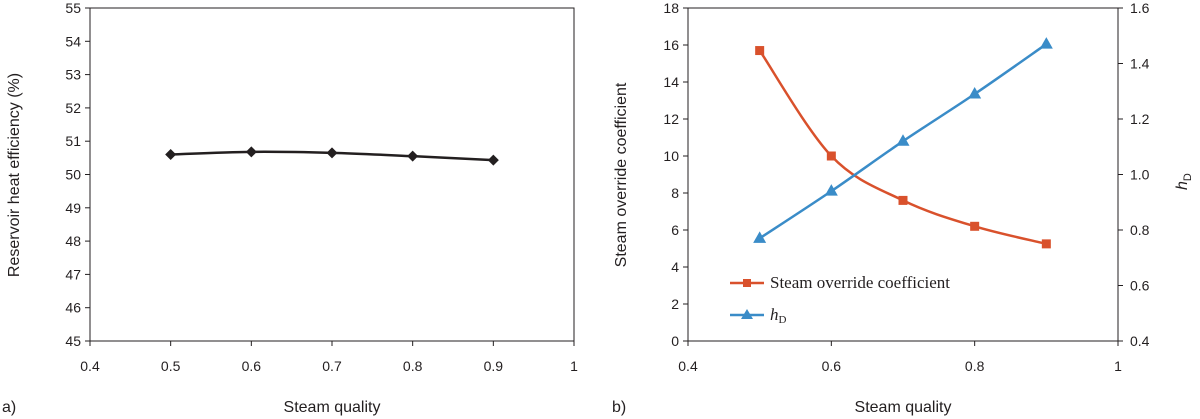 Image resolution: width=1200 pixels, height=419 pixels. I want to click on panel-b-left-y-tick-label: 18, so click(671, 8).